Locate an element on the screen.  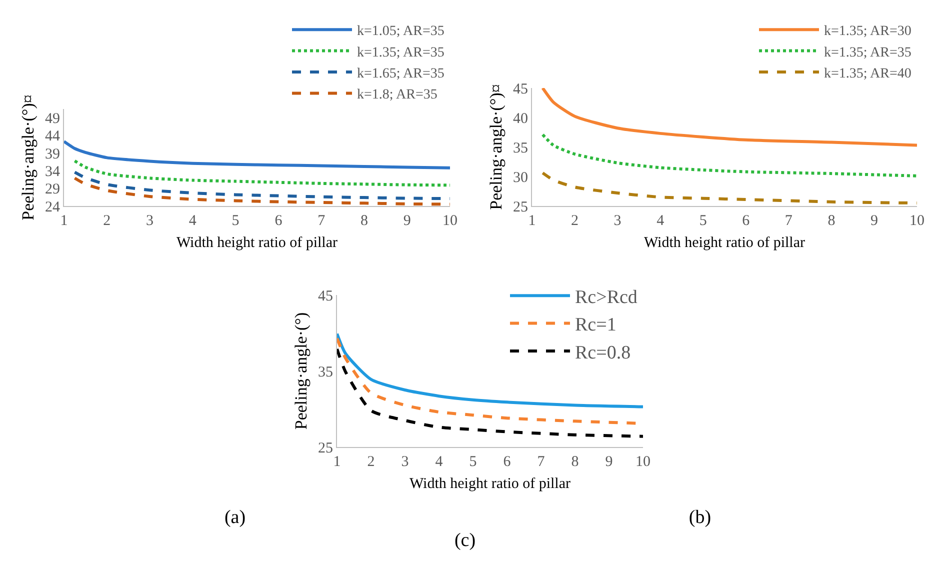
y-tick-label: 44 is located at coordinates (52, 136).